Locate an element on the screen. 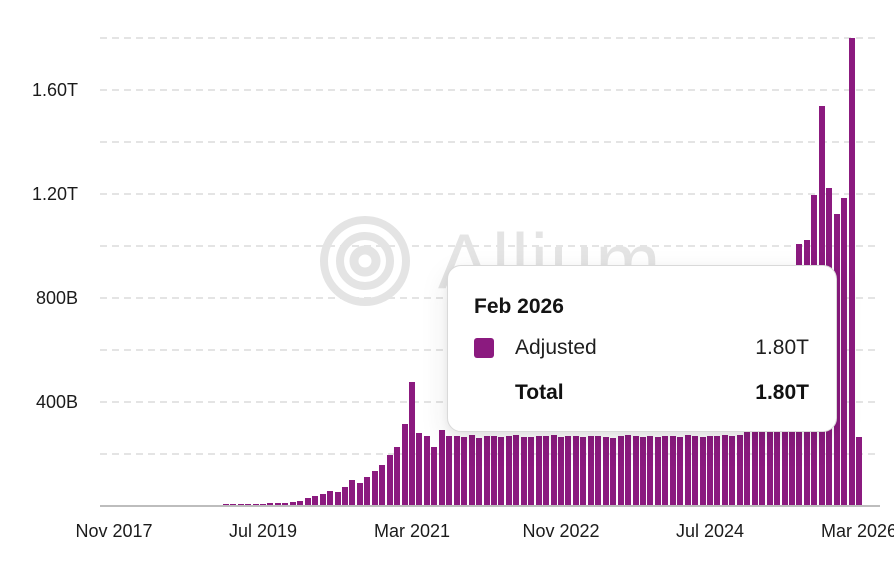  x-axis-tick-label: Nov 2017 is located at coordinates (114, 531).